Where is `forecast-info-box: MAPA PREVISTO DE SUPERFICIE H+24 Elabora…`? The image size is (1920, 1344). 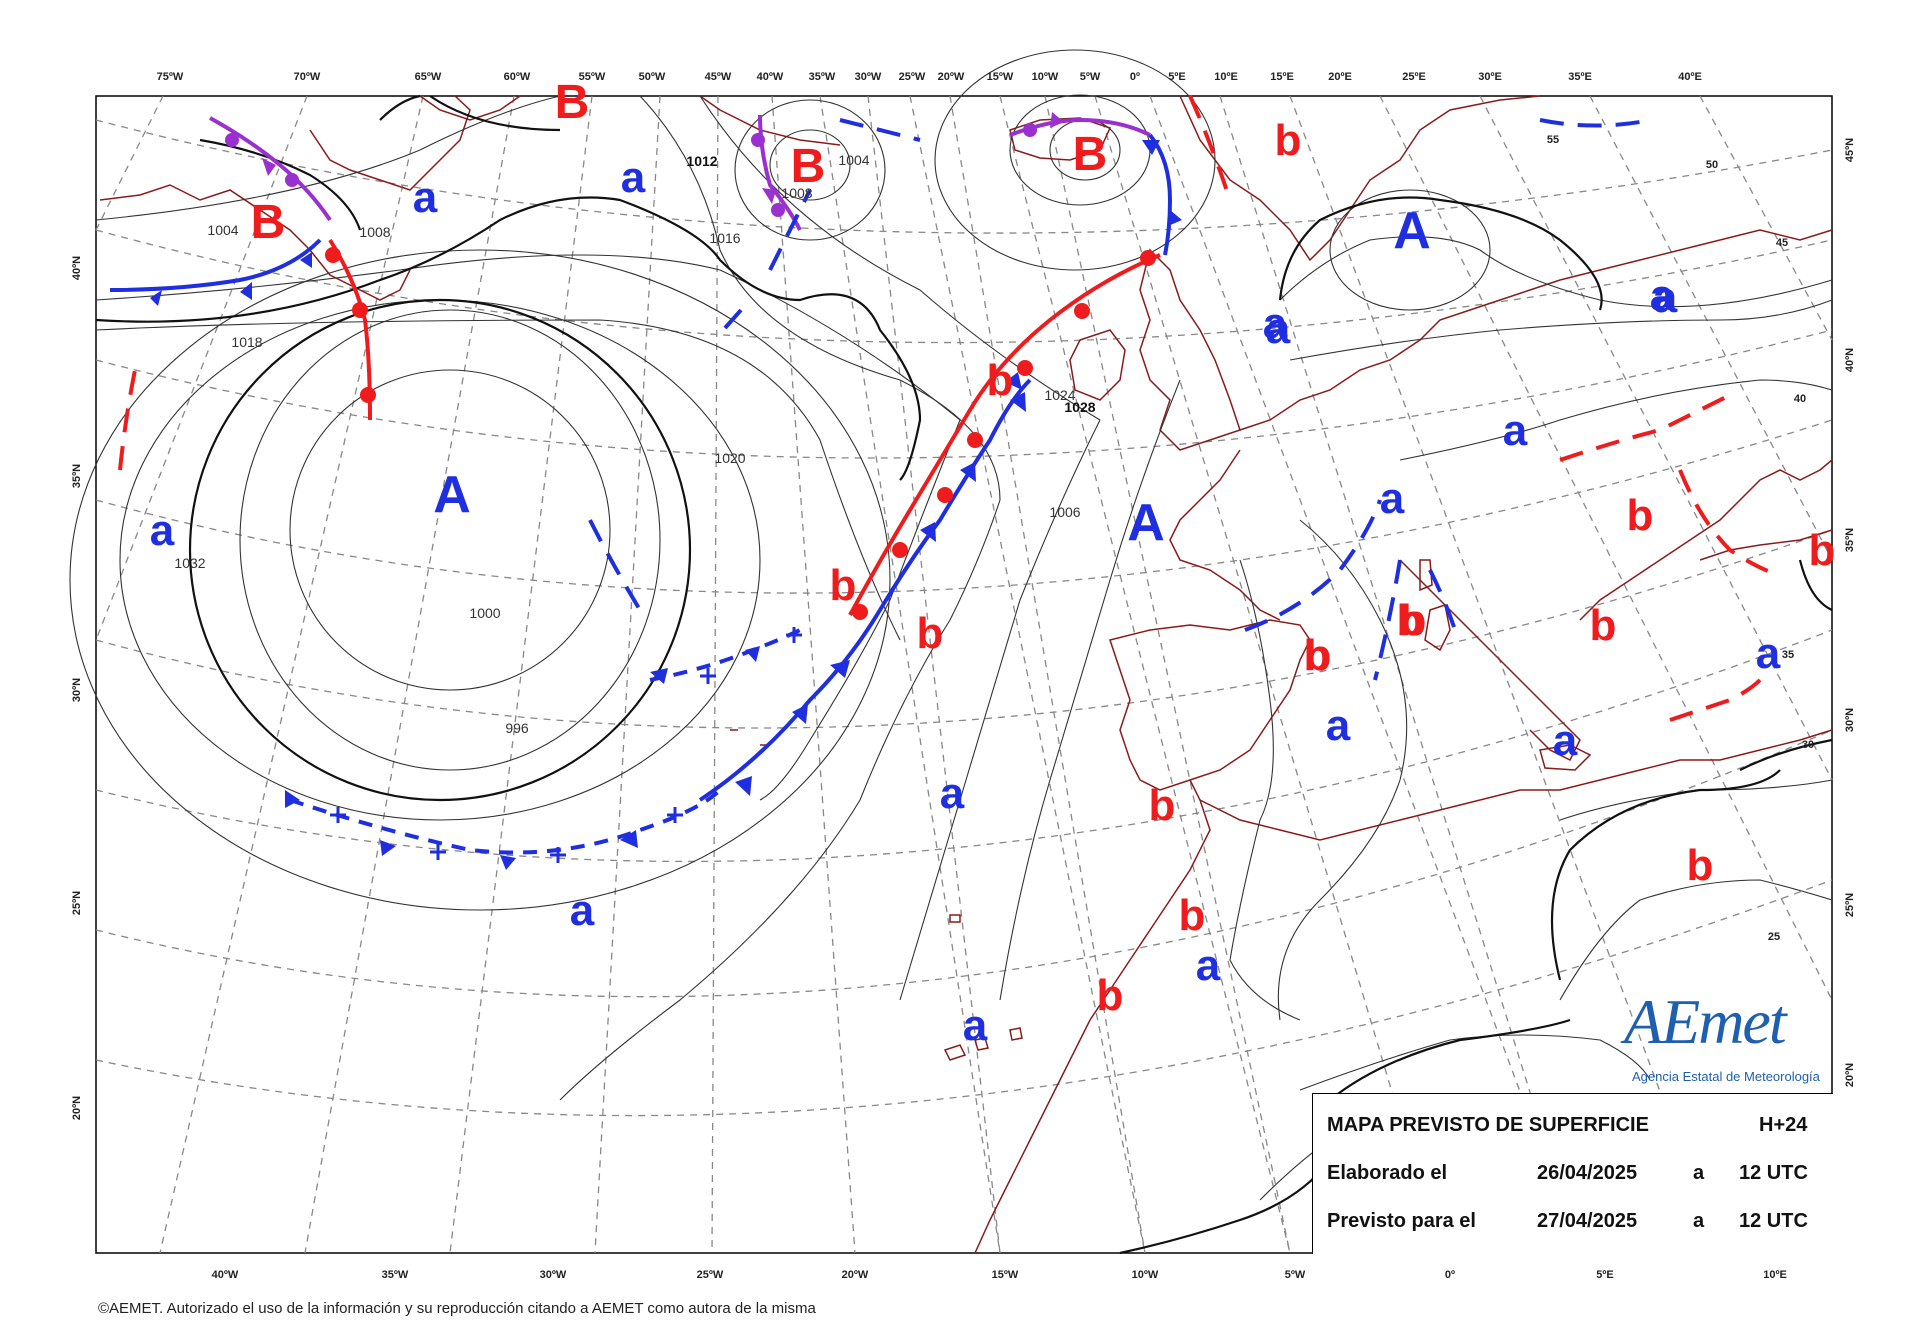
forecast-info-box: MAPA PREVISTO DE SUPERFICIE H+24 Elabora… is located at coordinates (1572, 1173).